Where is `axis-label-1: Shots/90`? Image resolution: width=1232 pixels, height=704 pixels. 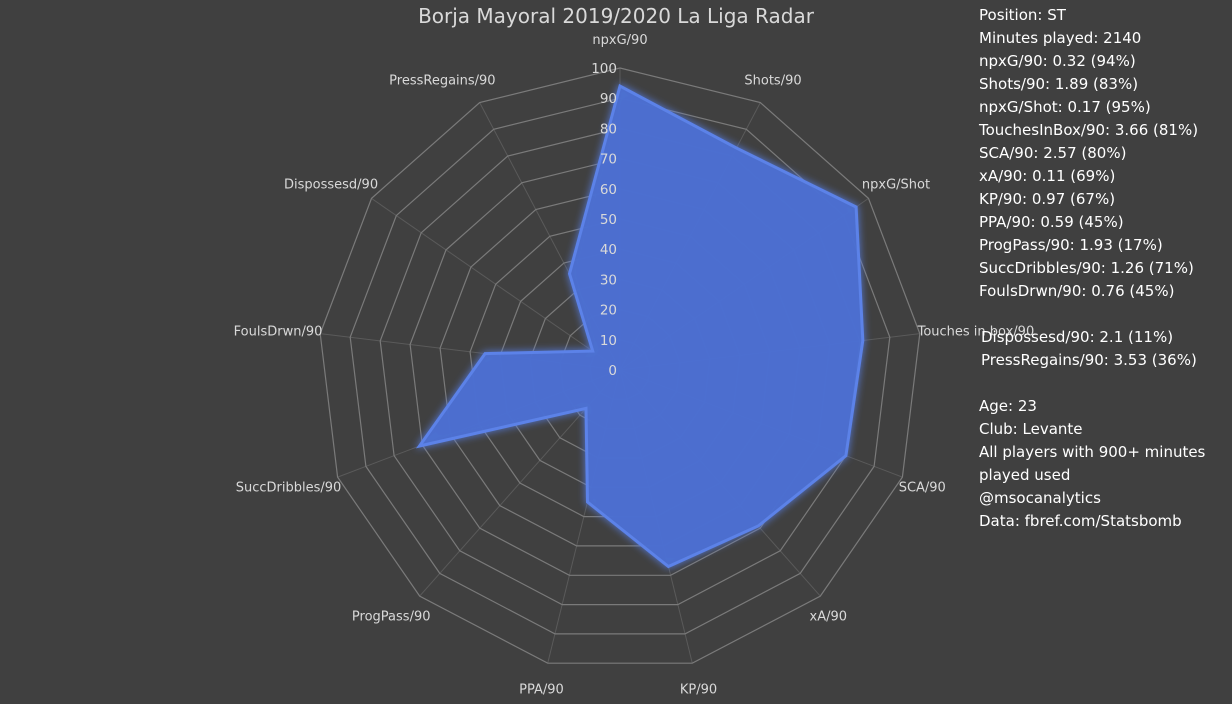 axis-label-1: Shots/90 is located at coordinates (772, 81).